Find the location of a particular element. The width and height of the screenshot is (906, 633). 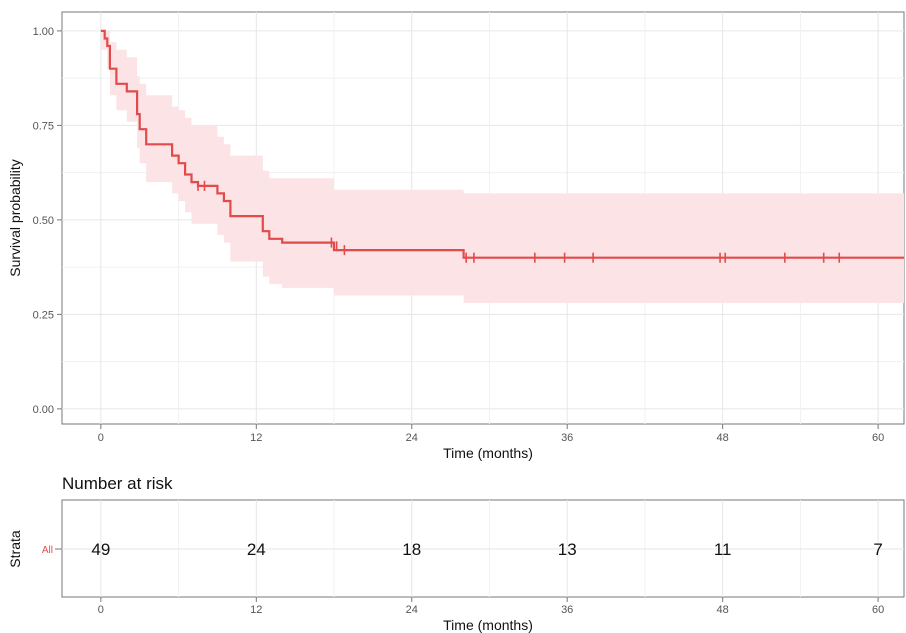

risk-table-title: Number at risk is located at coordinates (117, 483).